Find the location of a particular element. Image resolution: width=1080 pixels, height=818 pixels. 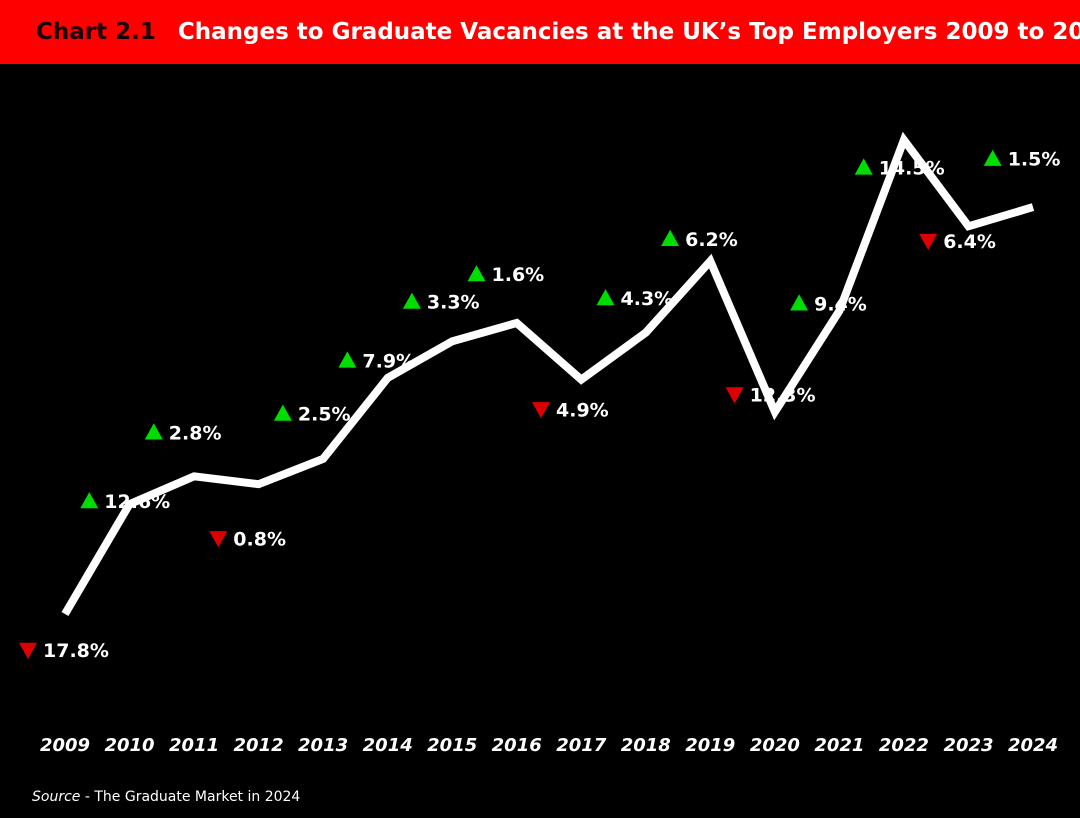

x-tick-label-2014: 2014 is located at coordinates (388, 745).